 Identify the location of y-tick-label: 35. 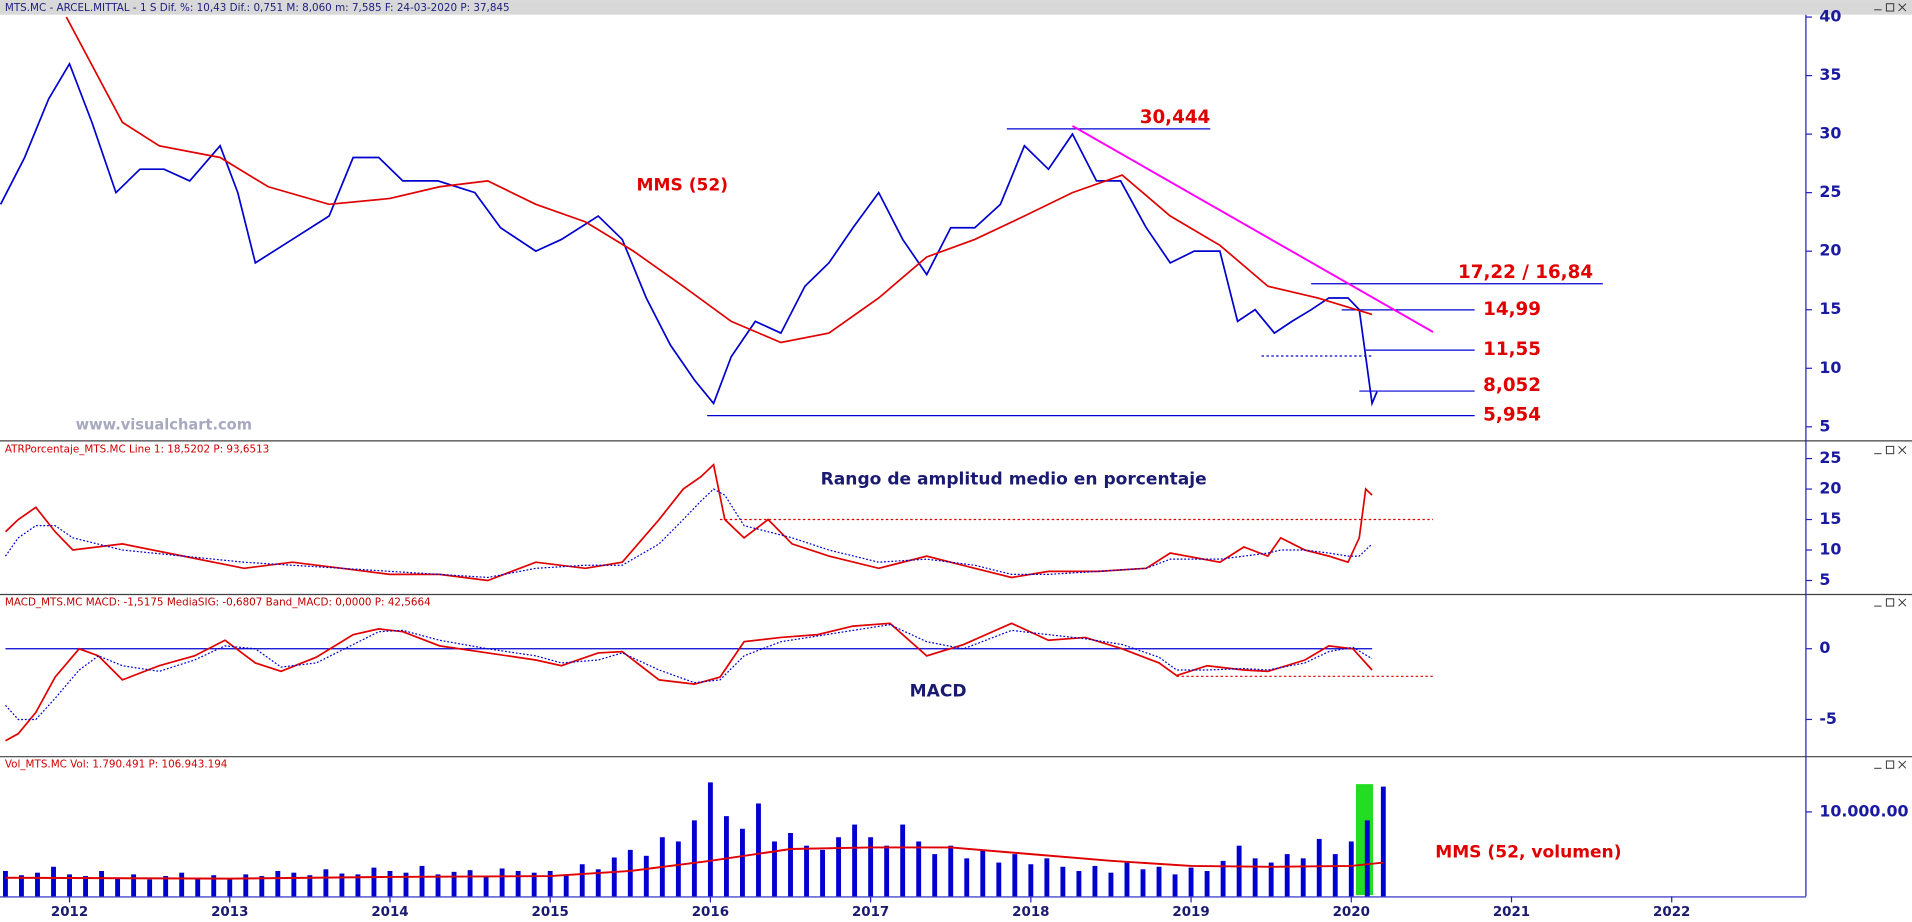
(1830, 74).